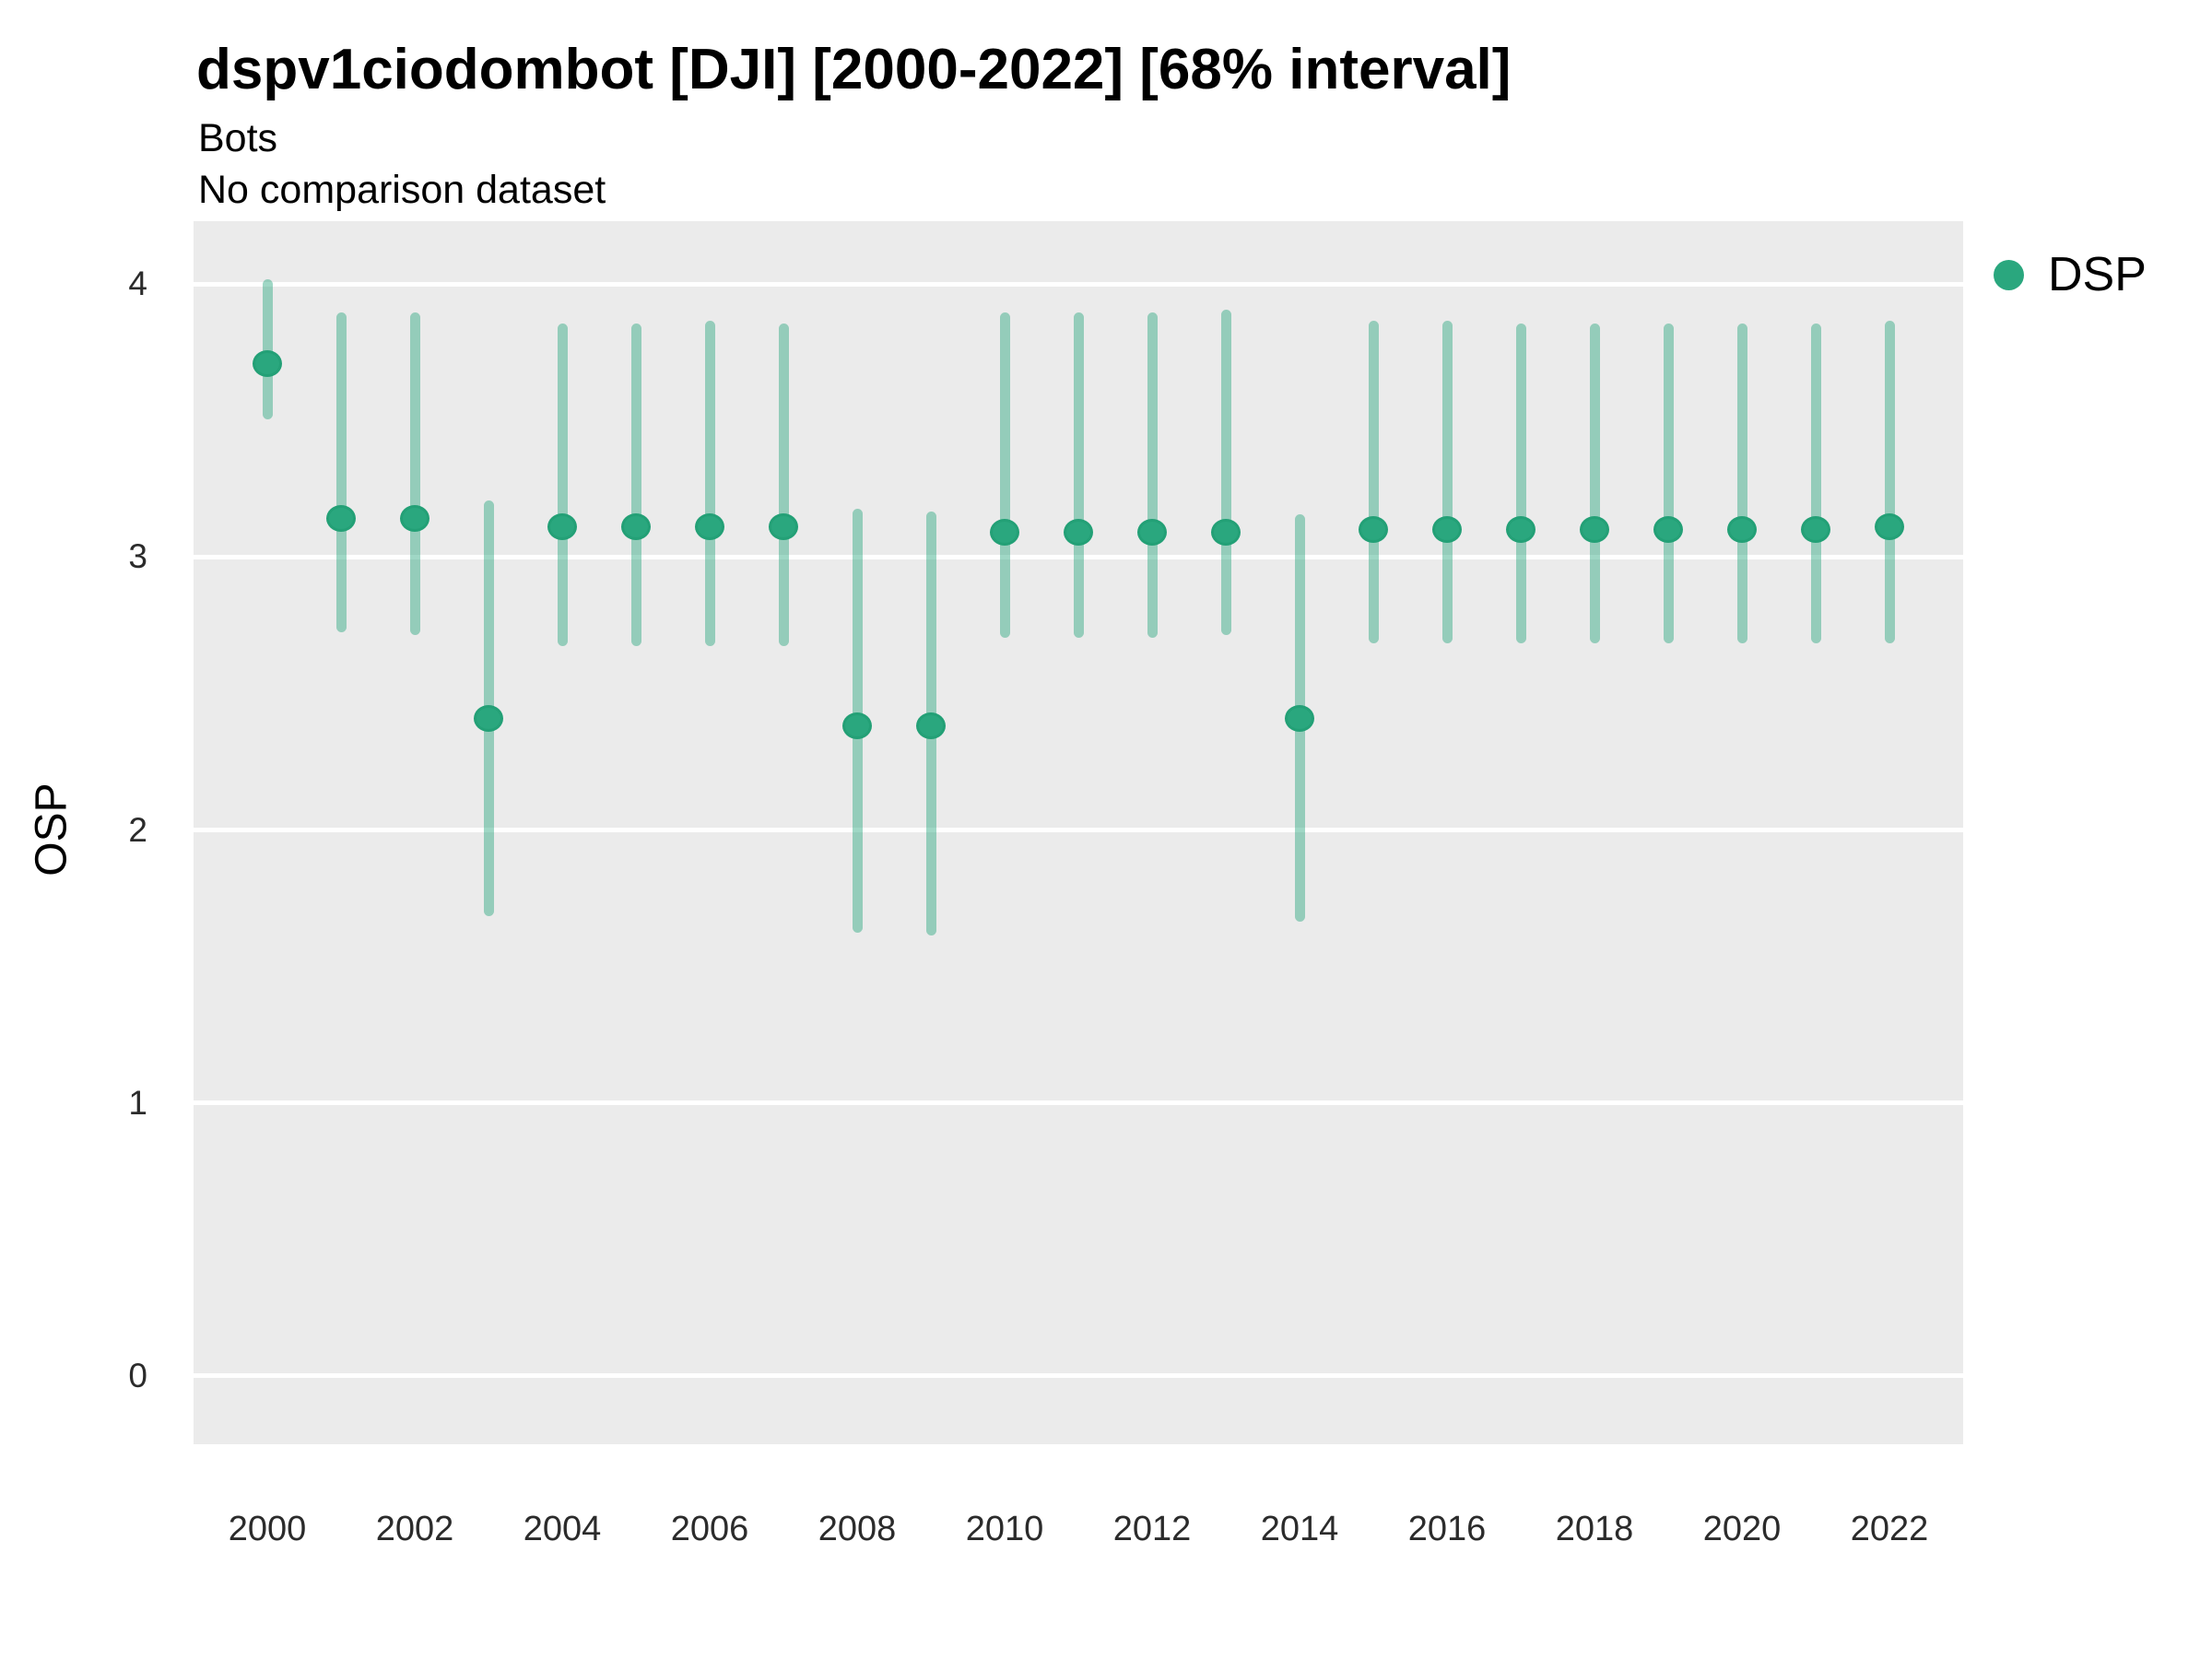 The image size is (2212, 1659). I want to click on interval-bar-2016, so click(1447, 482).